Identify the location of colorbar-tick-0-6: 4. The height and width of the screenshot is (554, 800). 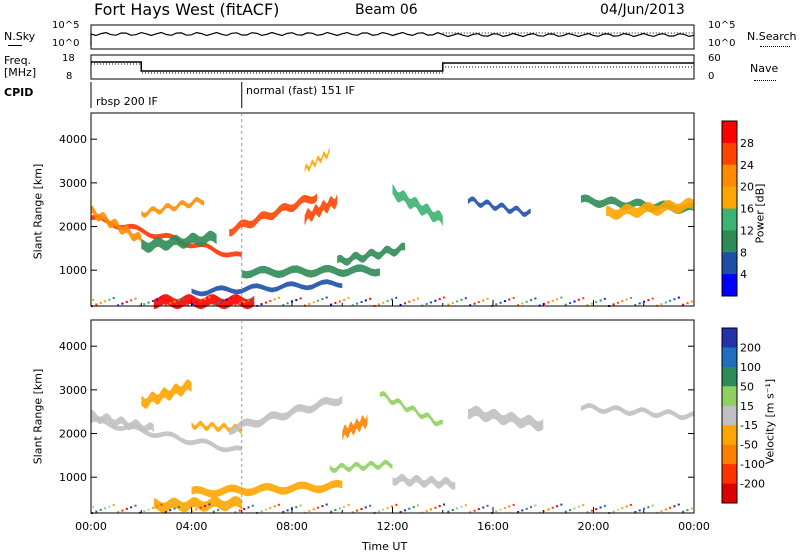
(743, 274).